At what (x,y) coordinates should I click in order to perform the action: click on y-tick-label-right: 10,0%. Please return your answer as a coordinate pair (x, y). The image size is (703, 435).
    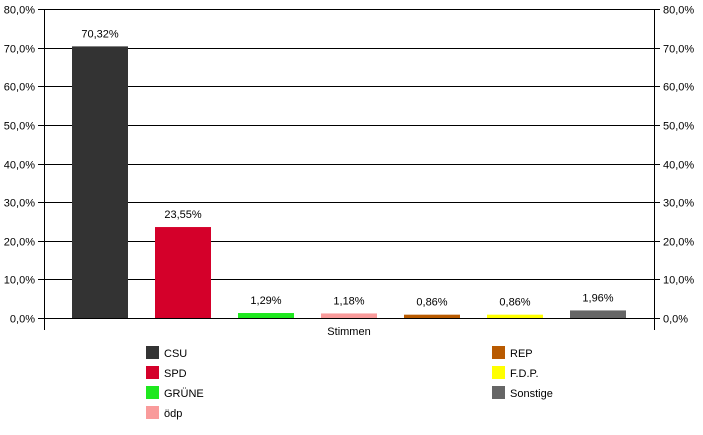
    Looking at the image, I should click on (678, 281).